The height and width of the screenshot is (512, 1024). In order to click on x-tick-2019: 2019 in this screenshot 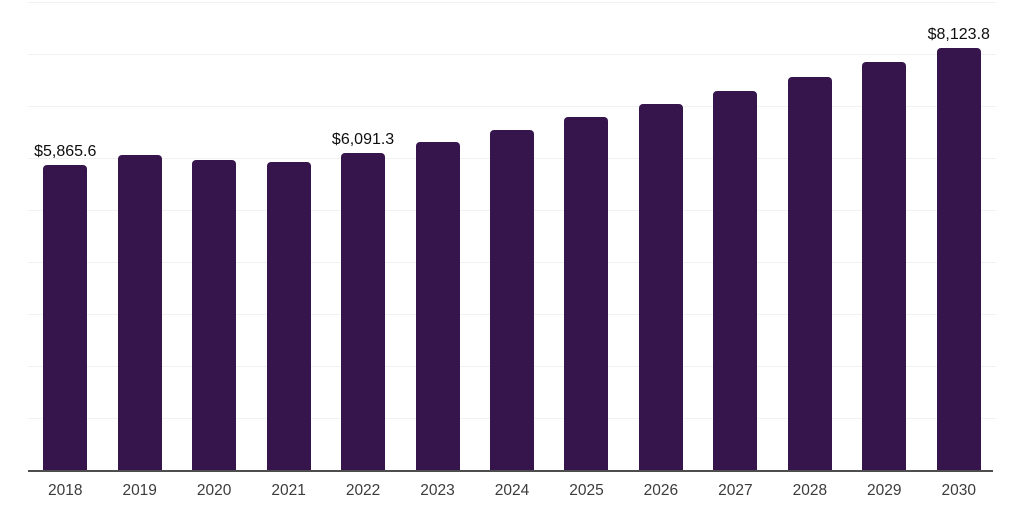, I will do `click(139, 490)`.